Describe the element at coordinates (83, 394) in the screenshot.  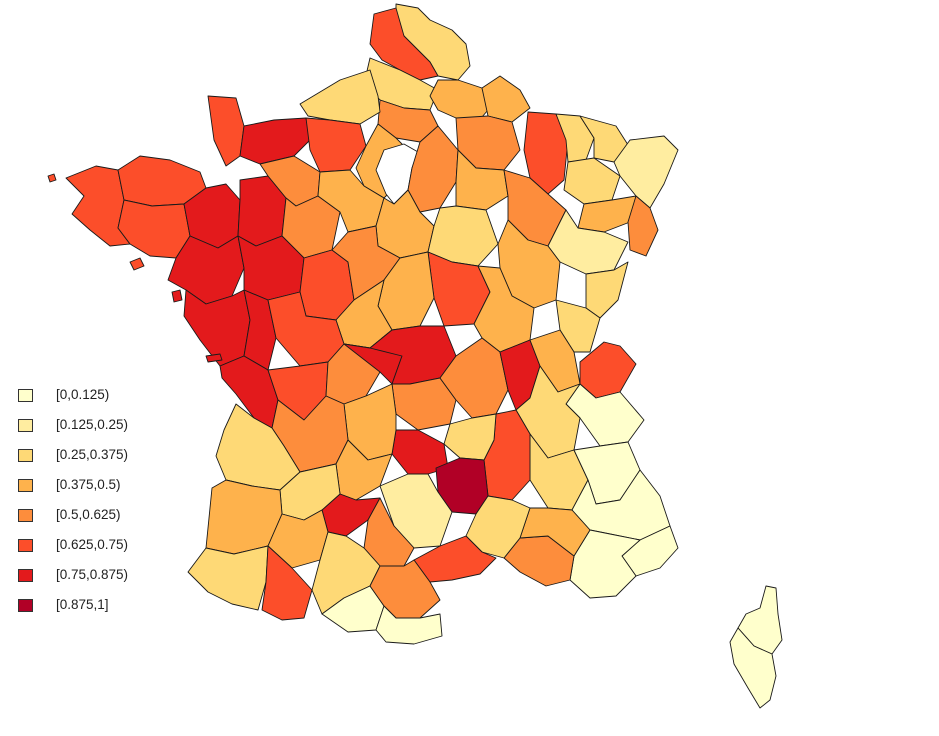
I see `legend-label: [0,0.125)` at that location.